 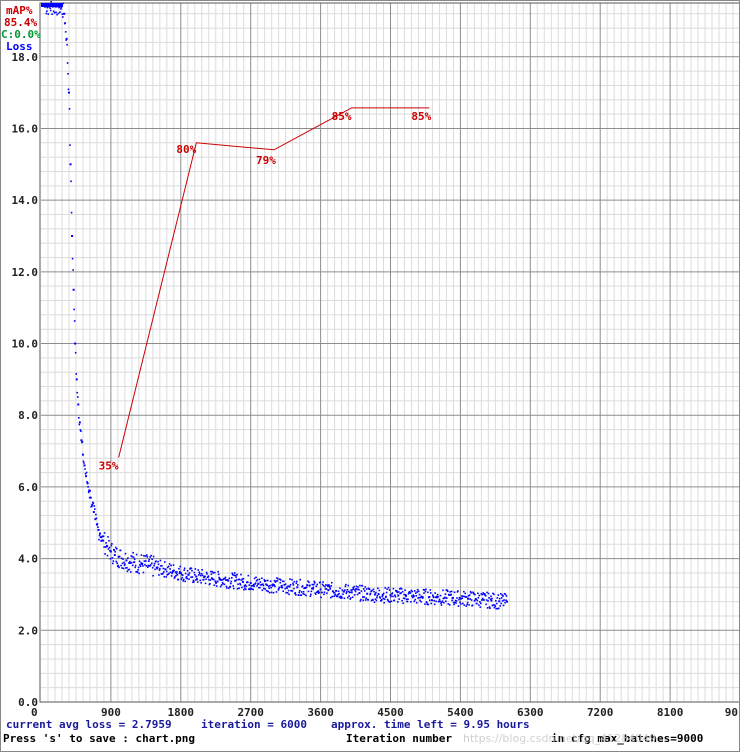 I want to click on x-tick-label: 0, so click(x=34, y=712).